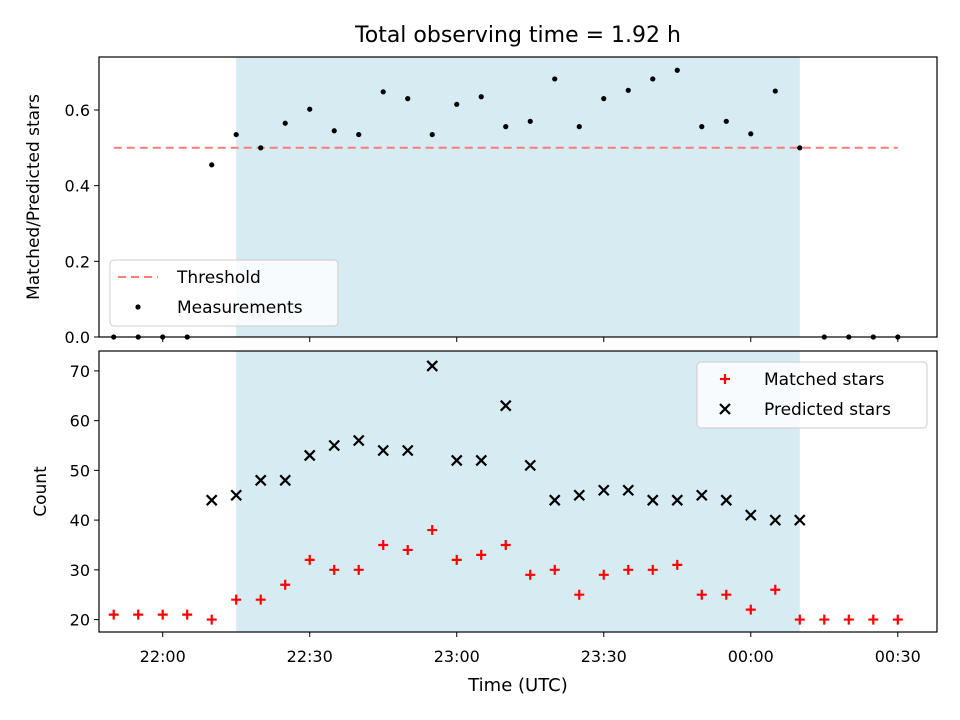  I want to click on y-axis-label: Count, so click(41, 491).